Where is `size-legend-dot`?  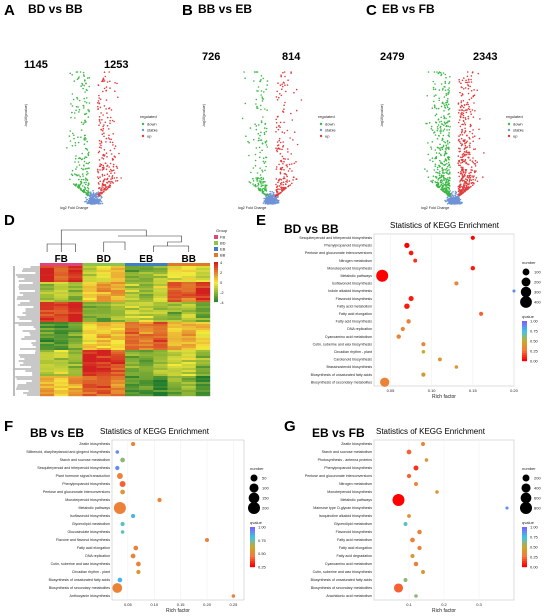 size-legend-dot is located at coordinates (526, 272).